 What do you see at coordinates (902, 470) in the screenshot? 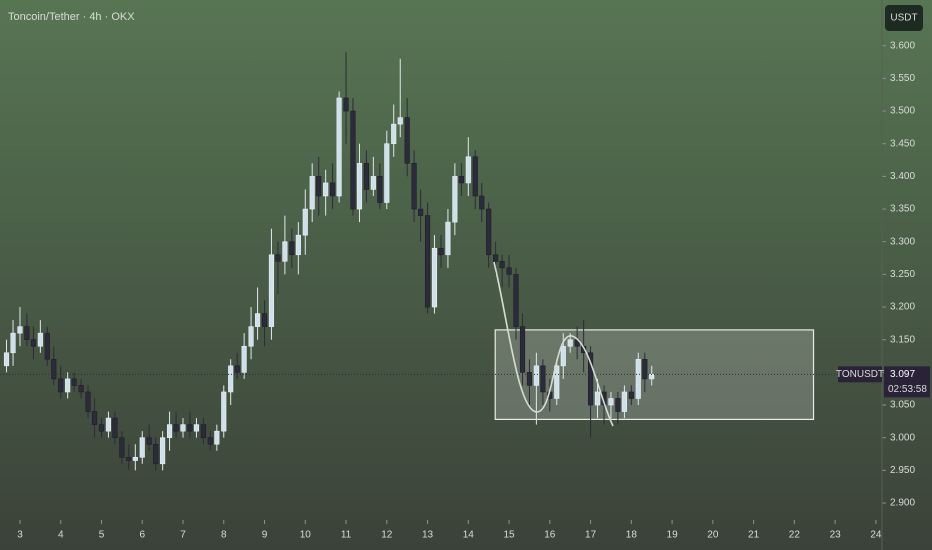
I see `y-tick-label: 2.950` at bounding box center [902, 470].